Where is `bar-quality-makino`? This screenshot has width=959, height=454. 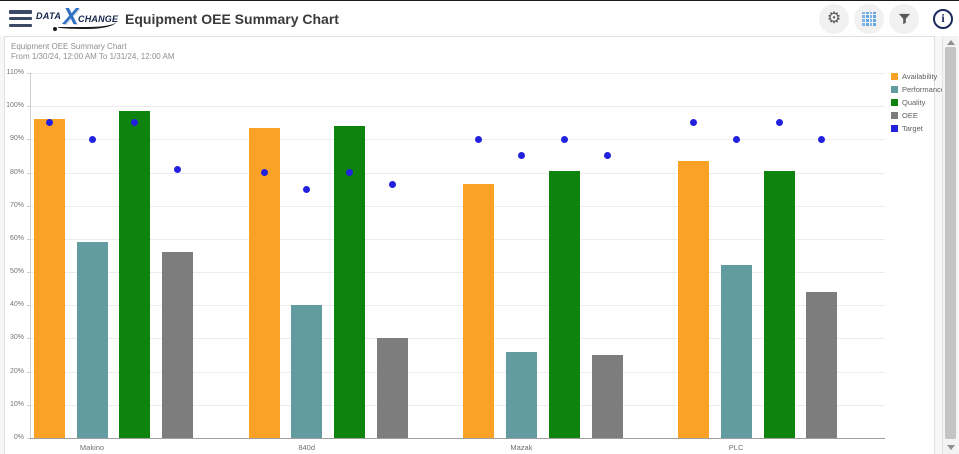
bar-quality-makino is located at coordinates (135, 274).